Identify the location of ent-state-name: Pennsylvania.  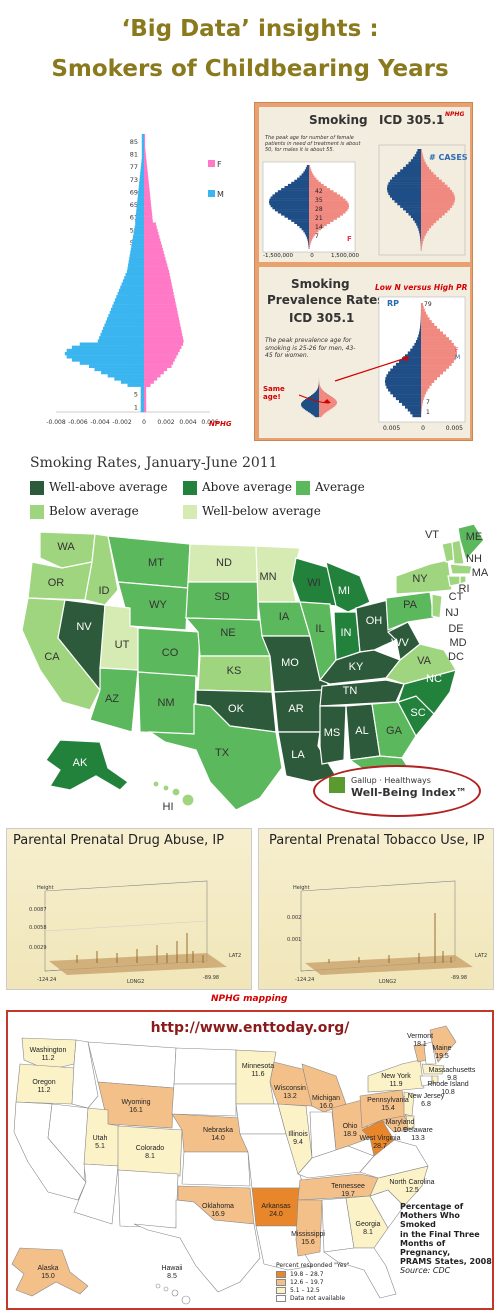
(388, 1100).